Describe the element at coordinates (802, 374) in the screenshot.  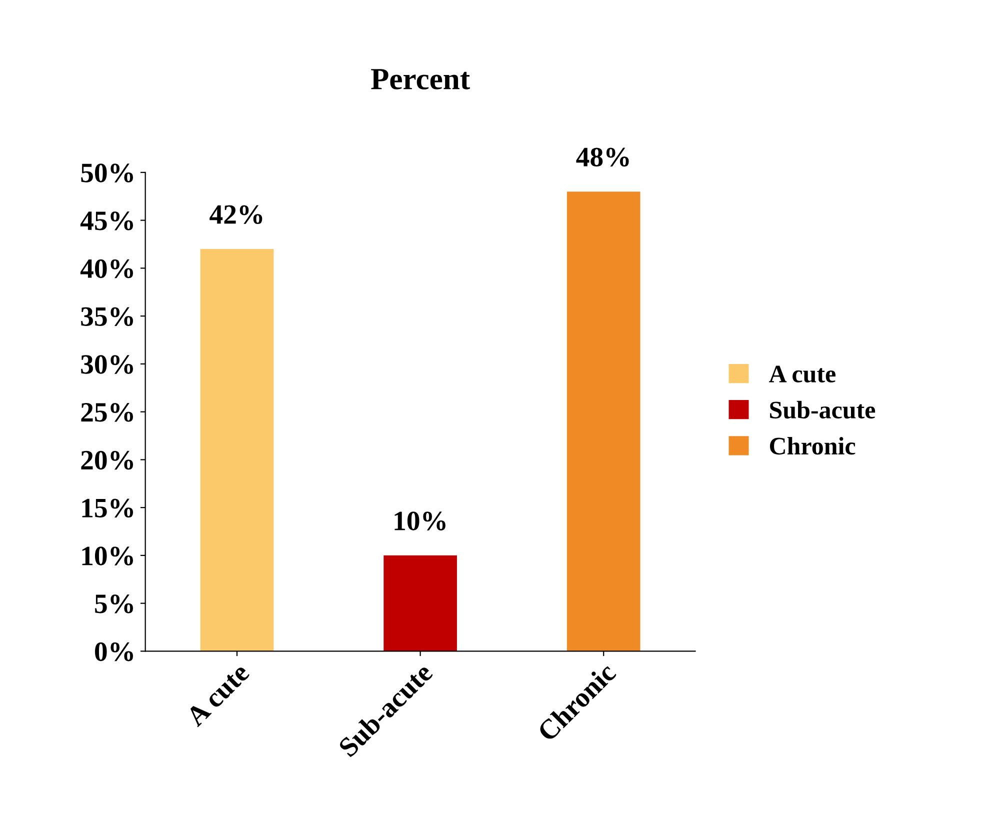
I see `legend-label: A cute` at that location.